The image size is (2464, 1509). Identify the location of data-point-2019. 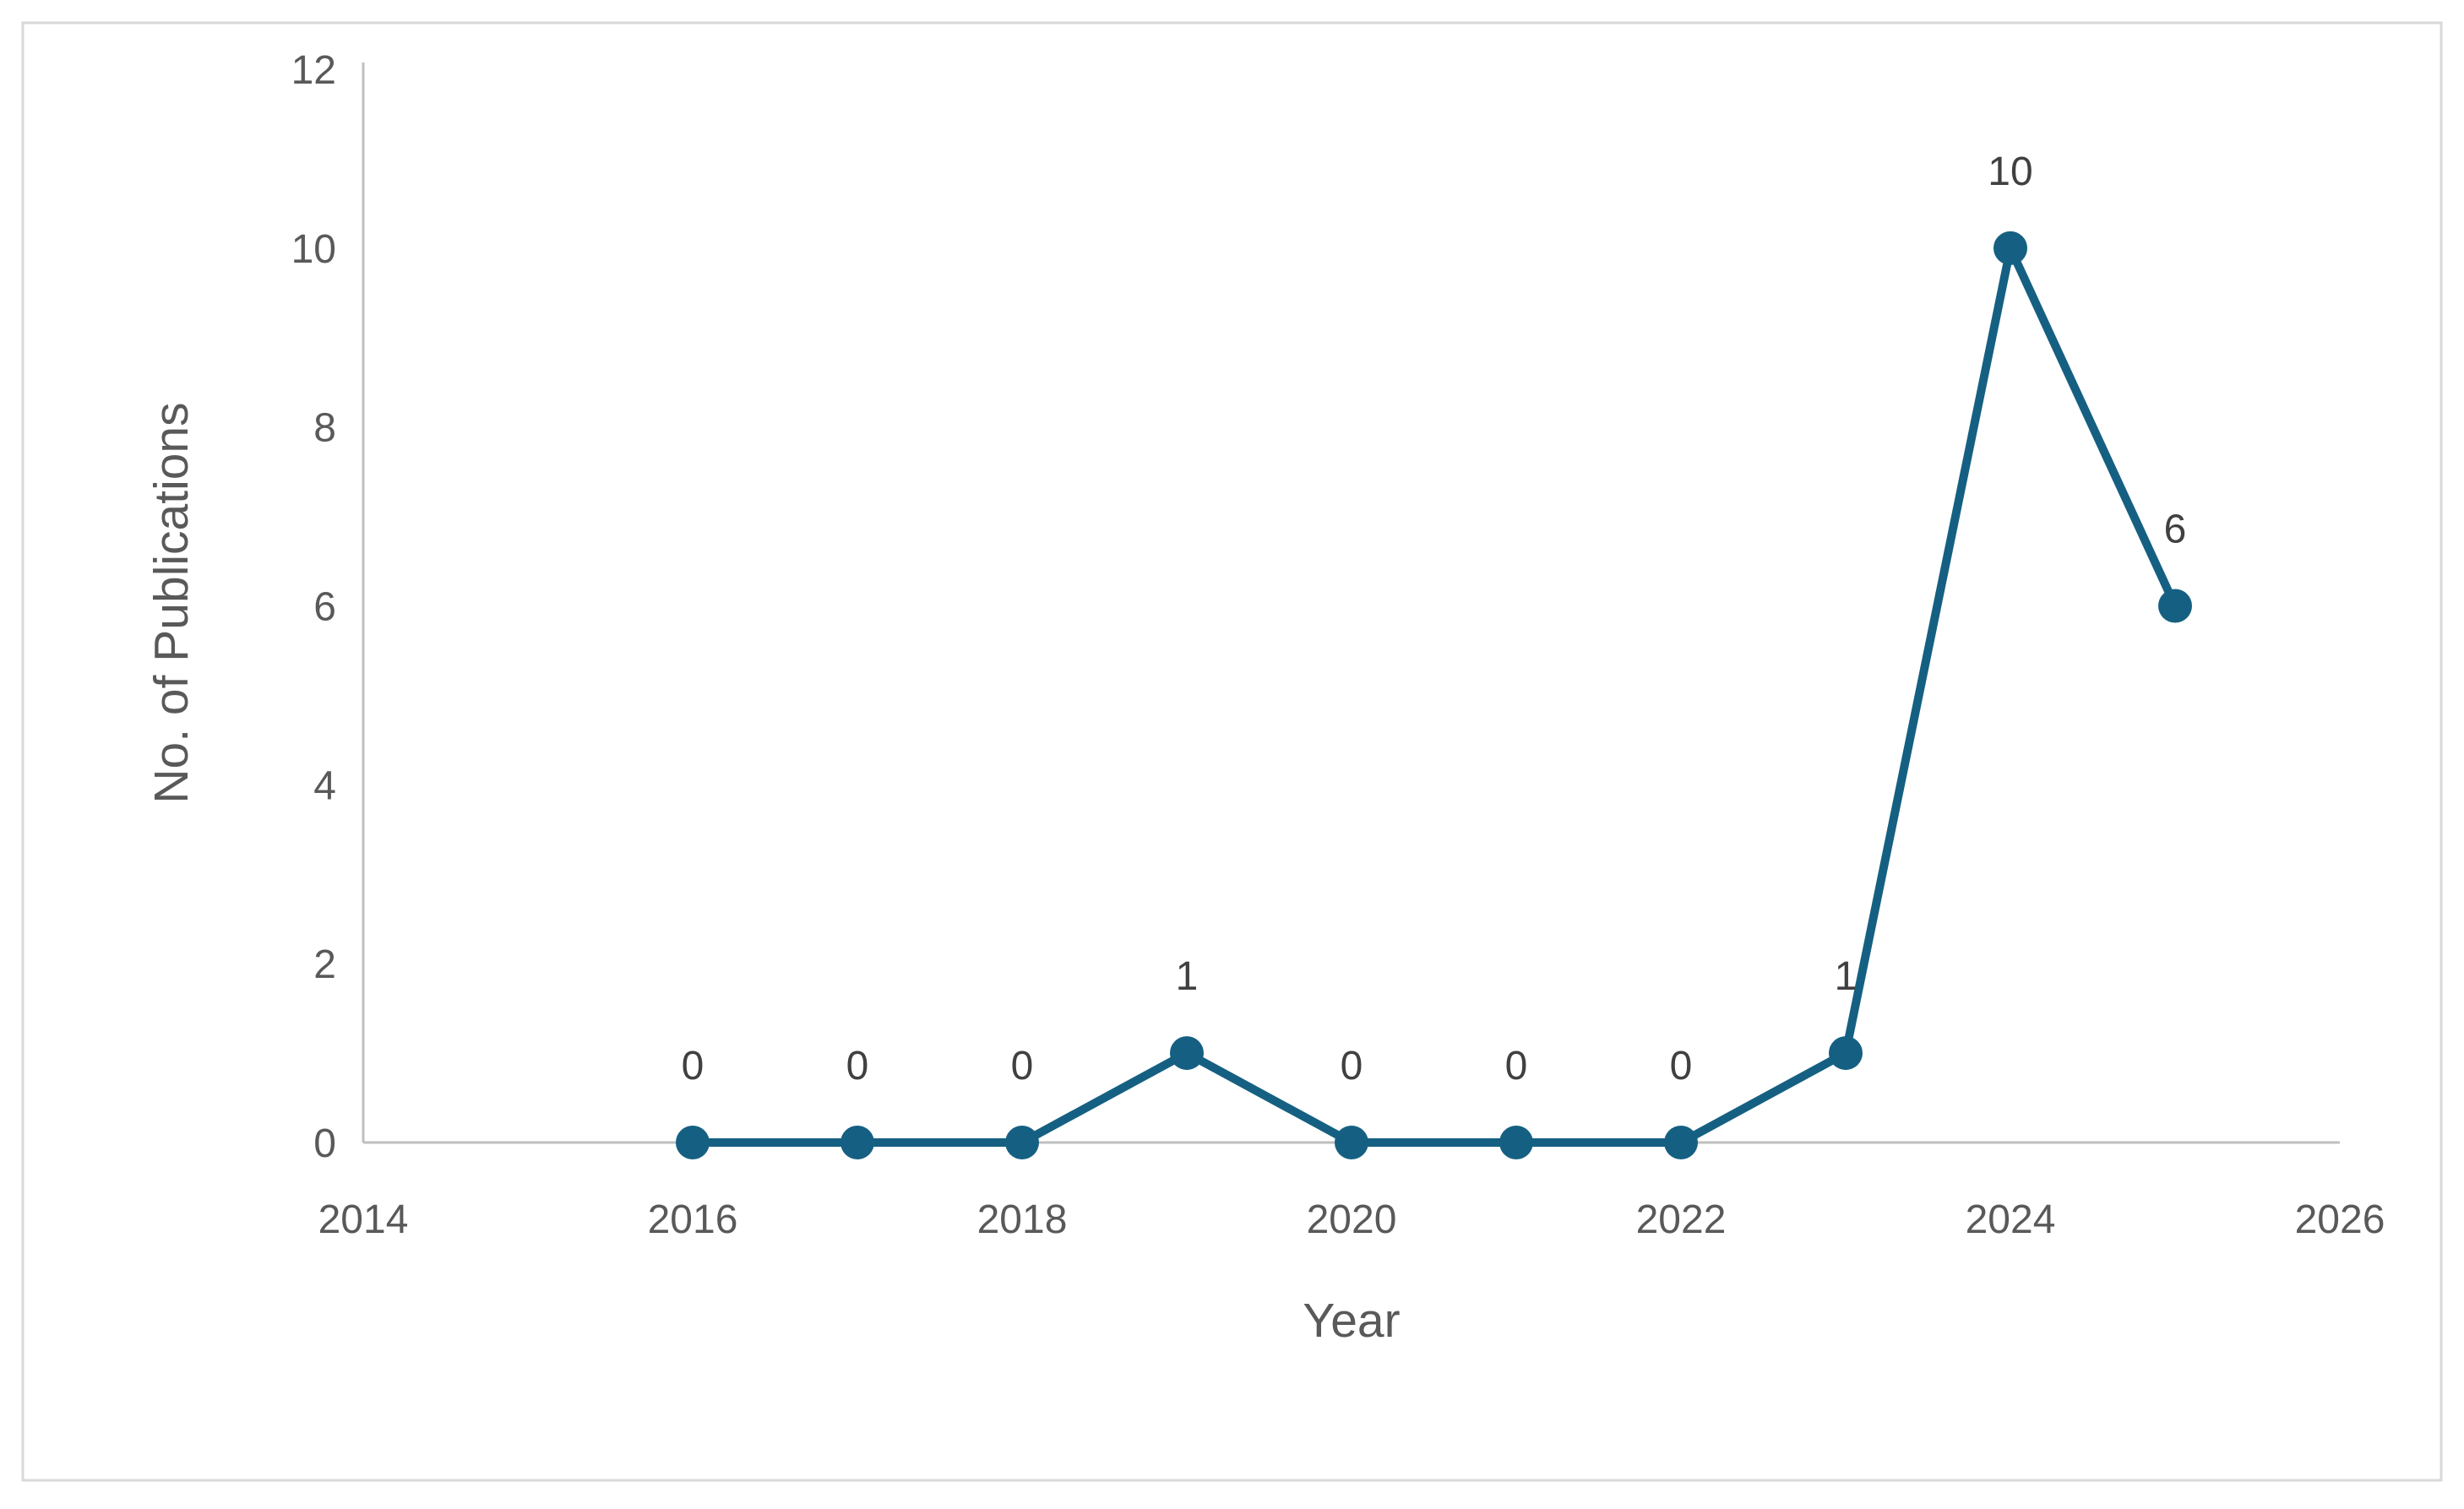
(1187, 1053).